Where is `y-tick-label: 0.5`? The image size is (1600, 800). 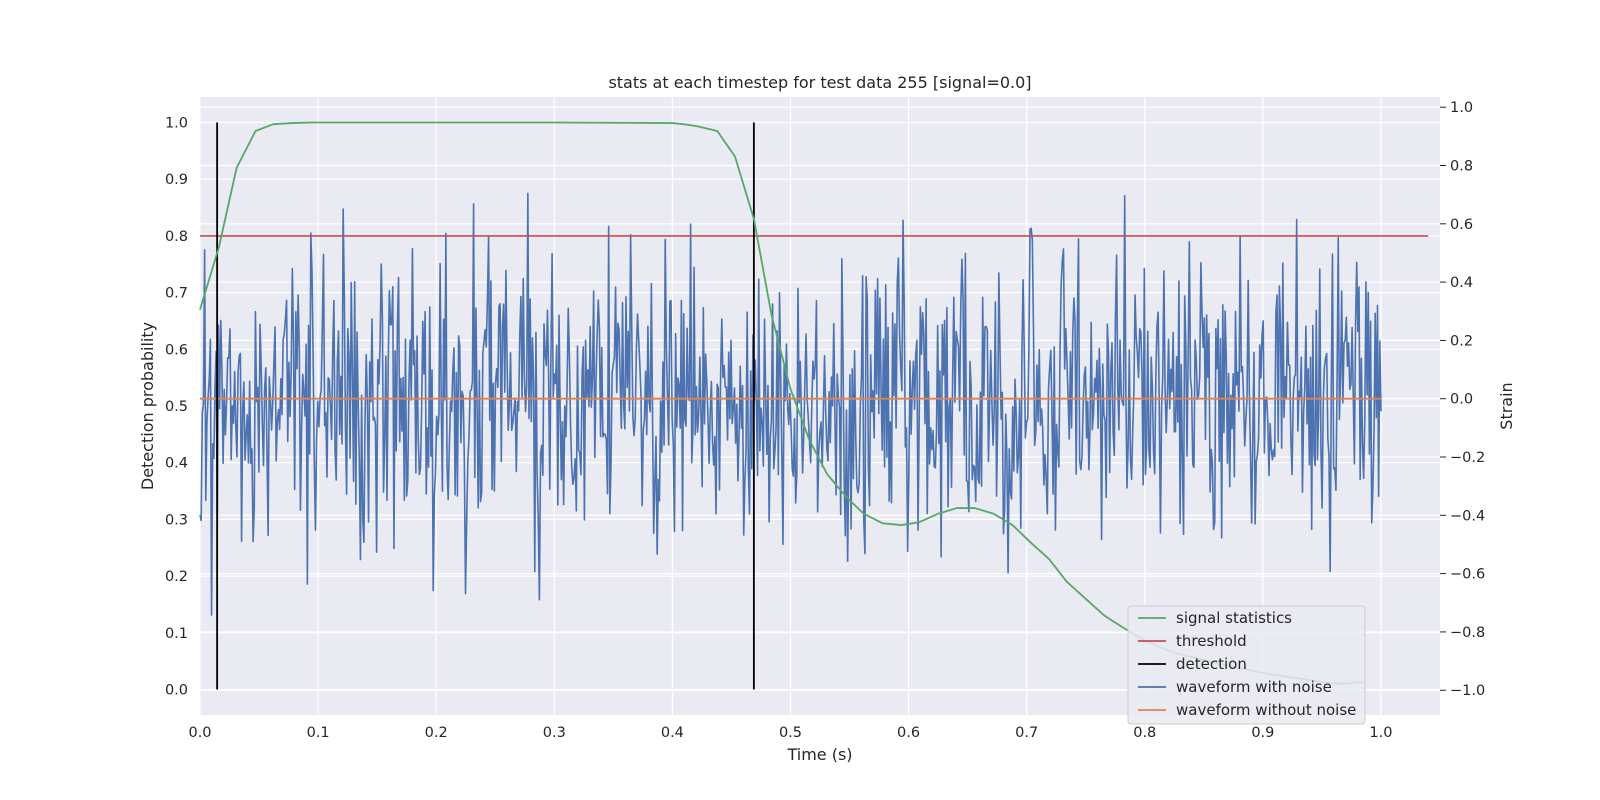 y-tick-label: 0.5 is located at coordinates (176, 407).